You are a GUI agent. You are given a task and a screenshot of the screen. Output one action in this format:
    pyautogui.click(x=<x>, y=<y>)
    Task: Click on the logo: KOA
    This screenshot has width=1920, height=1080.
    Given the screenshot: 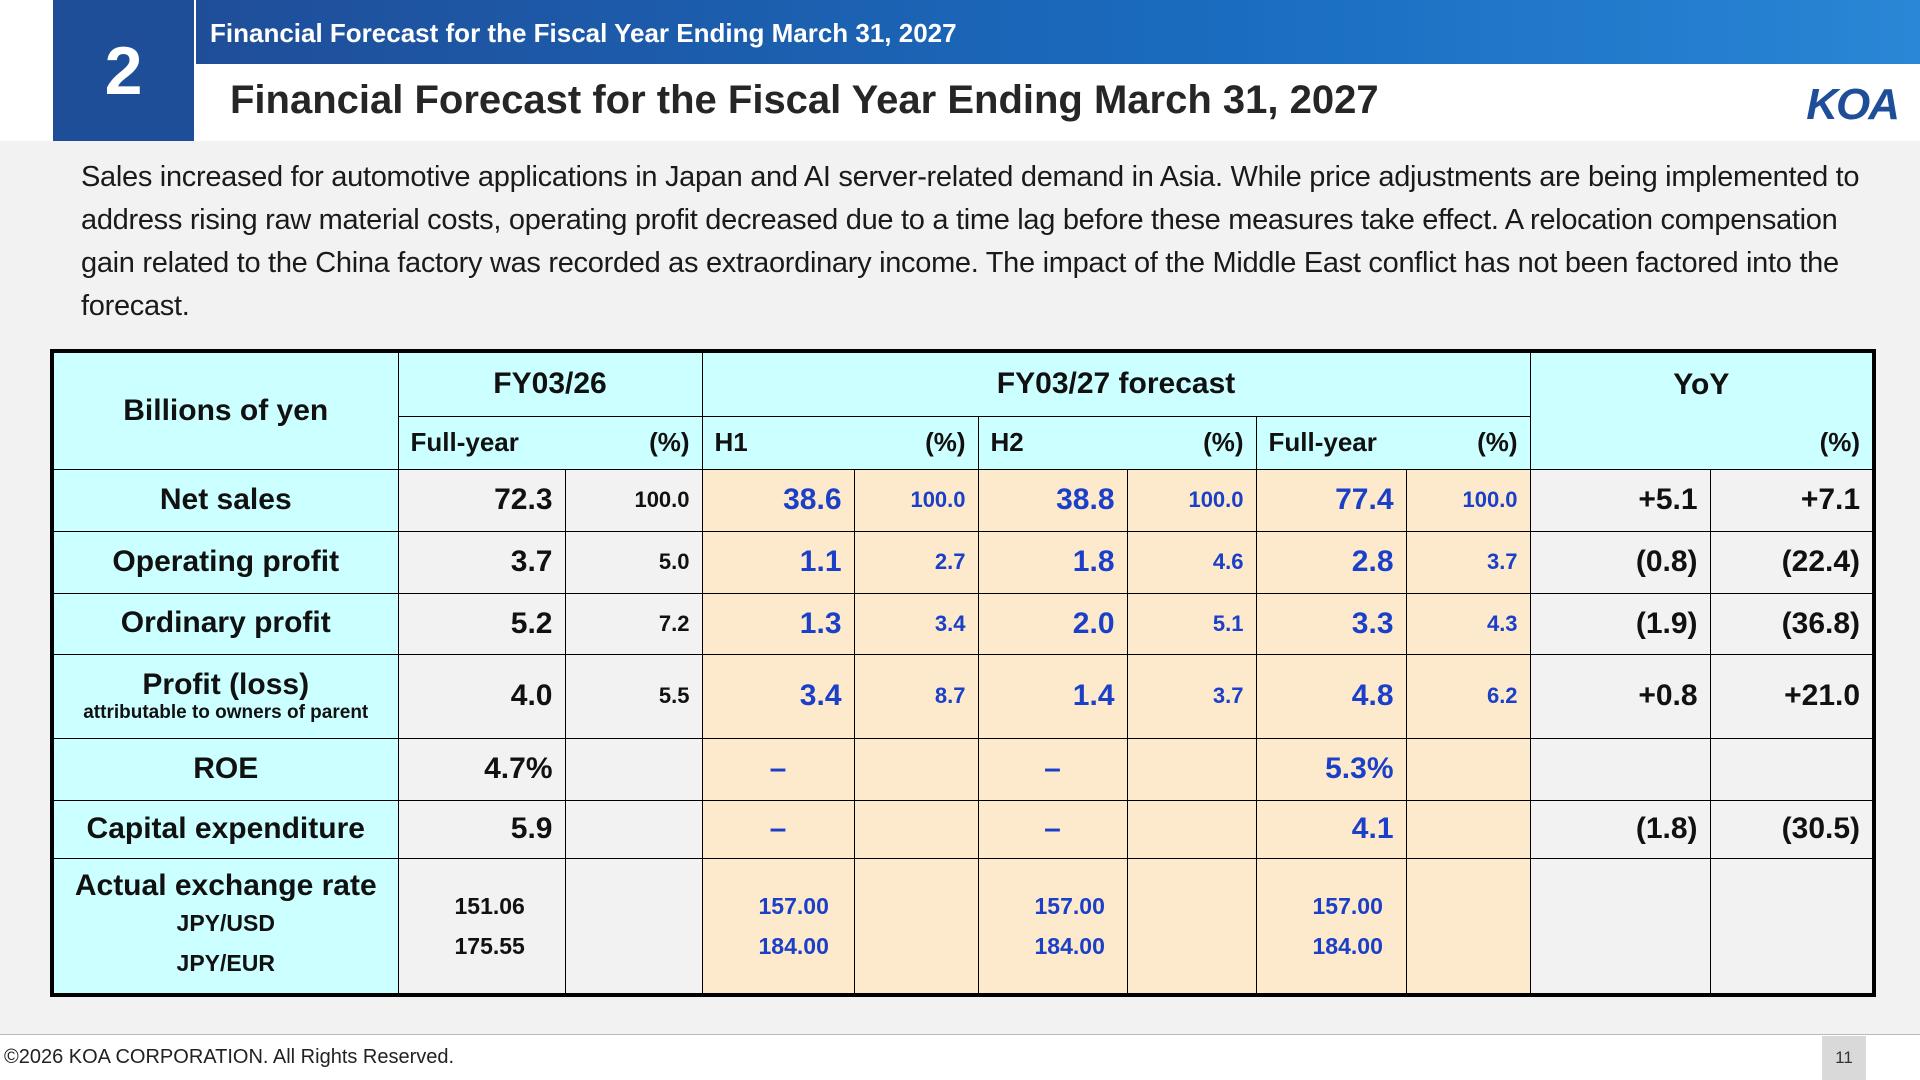 What is the action you would take?
    pyautogui.click(x=1853, y=104)
    